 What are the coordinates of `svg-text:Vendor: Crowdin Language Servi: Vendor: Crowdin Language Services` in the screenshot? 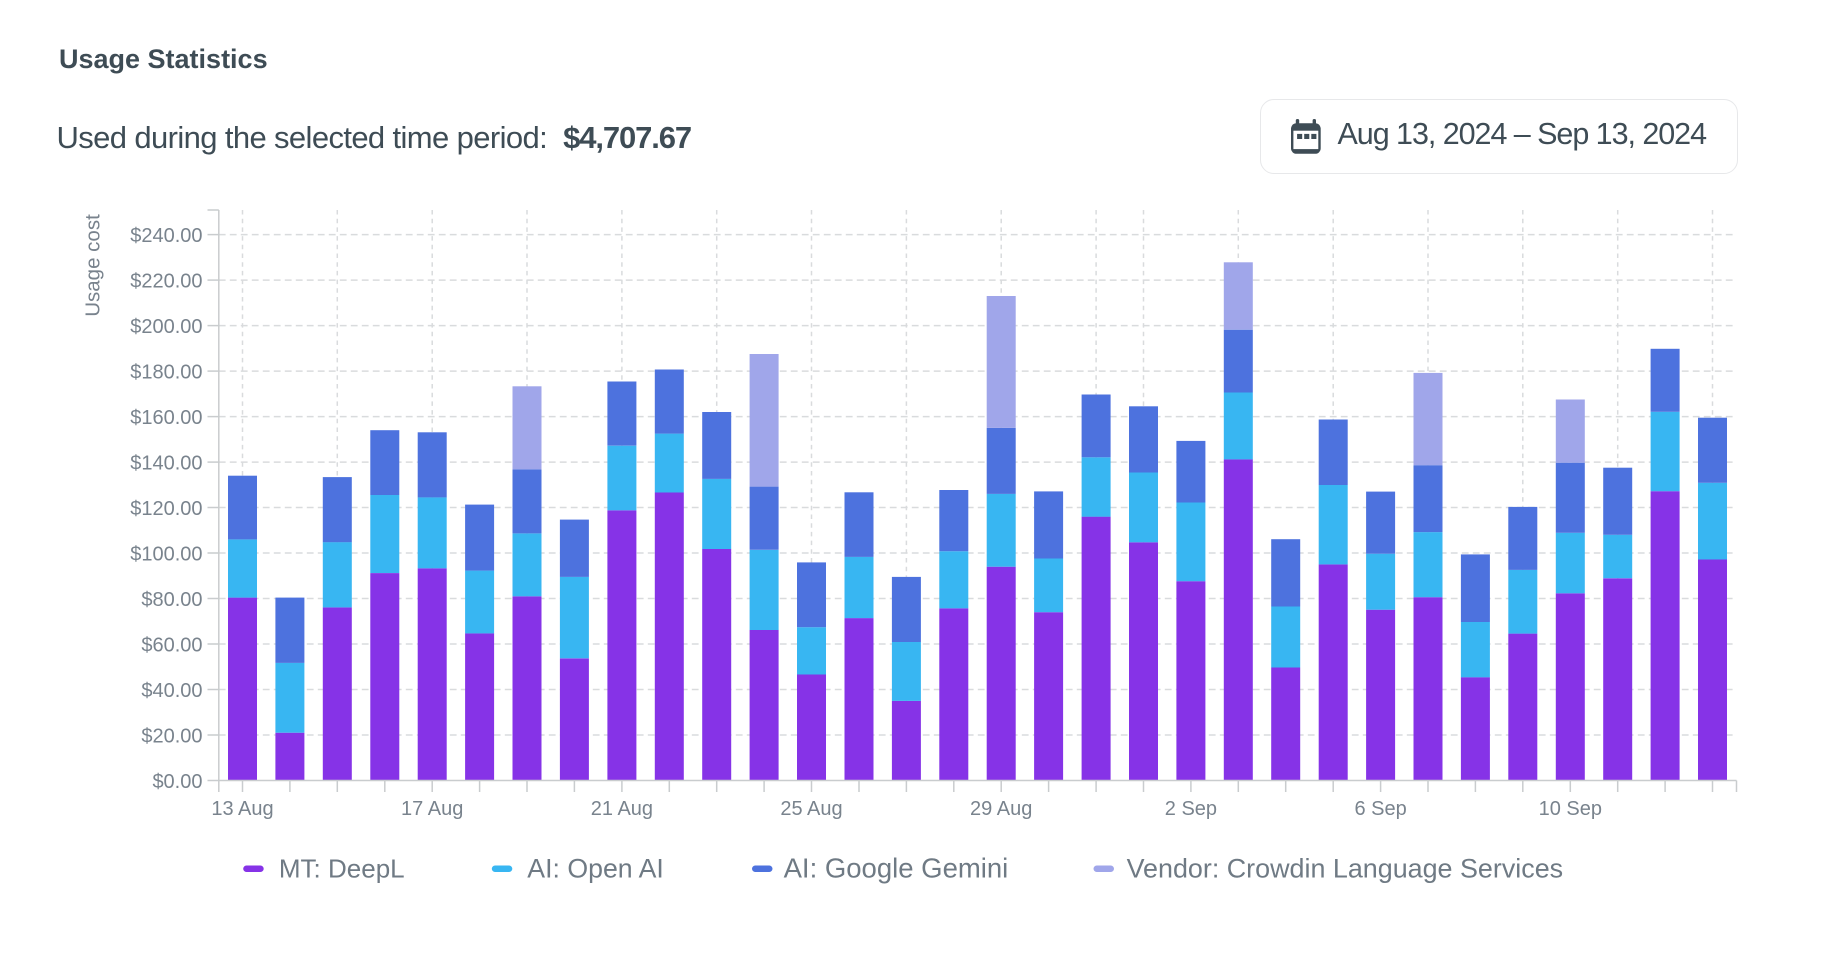 It's located at (1345, 869).